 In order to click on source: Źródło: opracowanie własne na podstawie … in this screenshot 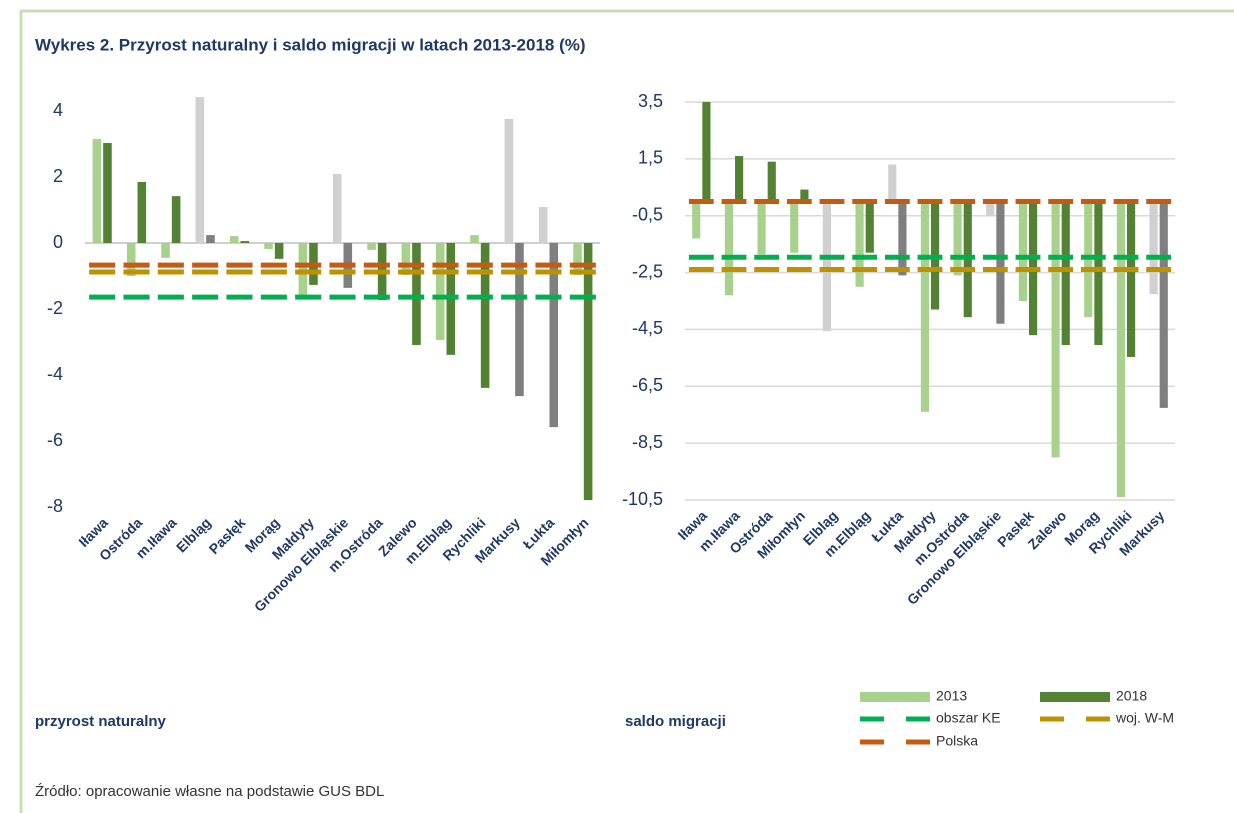, I will do `click(209, 791)`.